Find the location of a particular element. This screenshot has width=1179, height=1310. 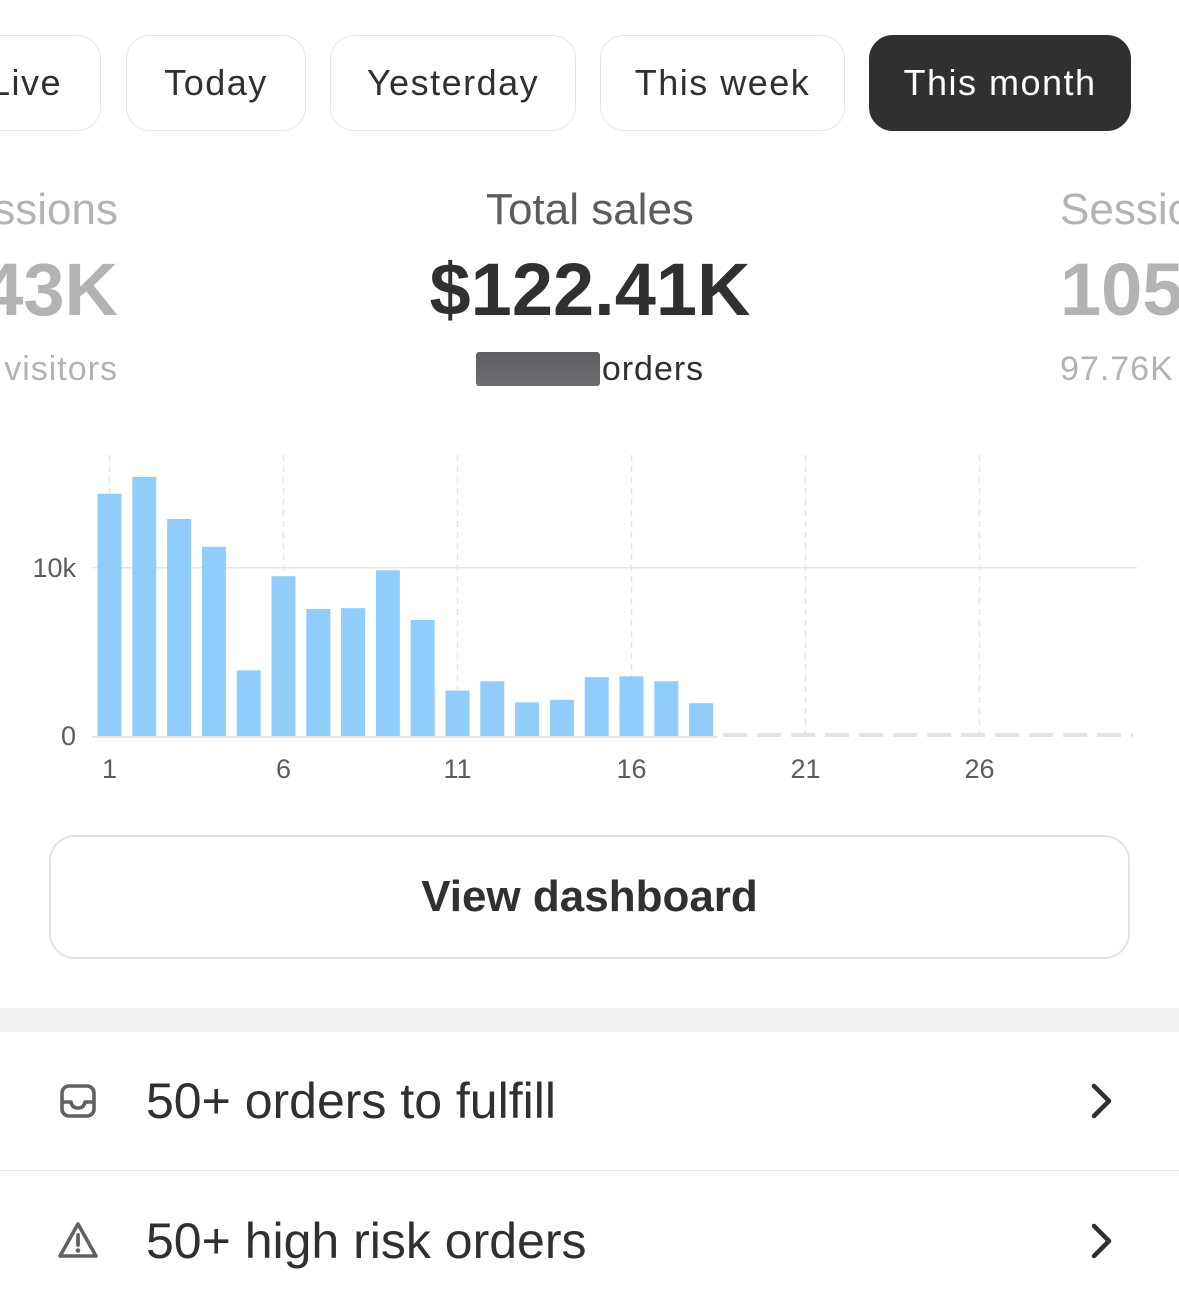

high-risk-orders-row: 50+ high risk orders is located at coordinates (589, 1241).